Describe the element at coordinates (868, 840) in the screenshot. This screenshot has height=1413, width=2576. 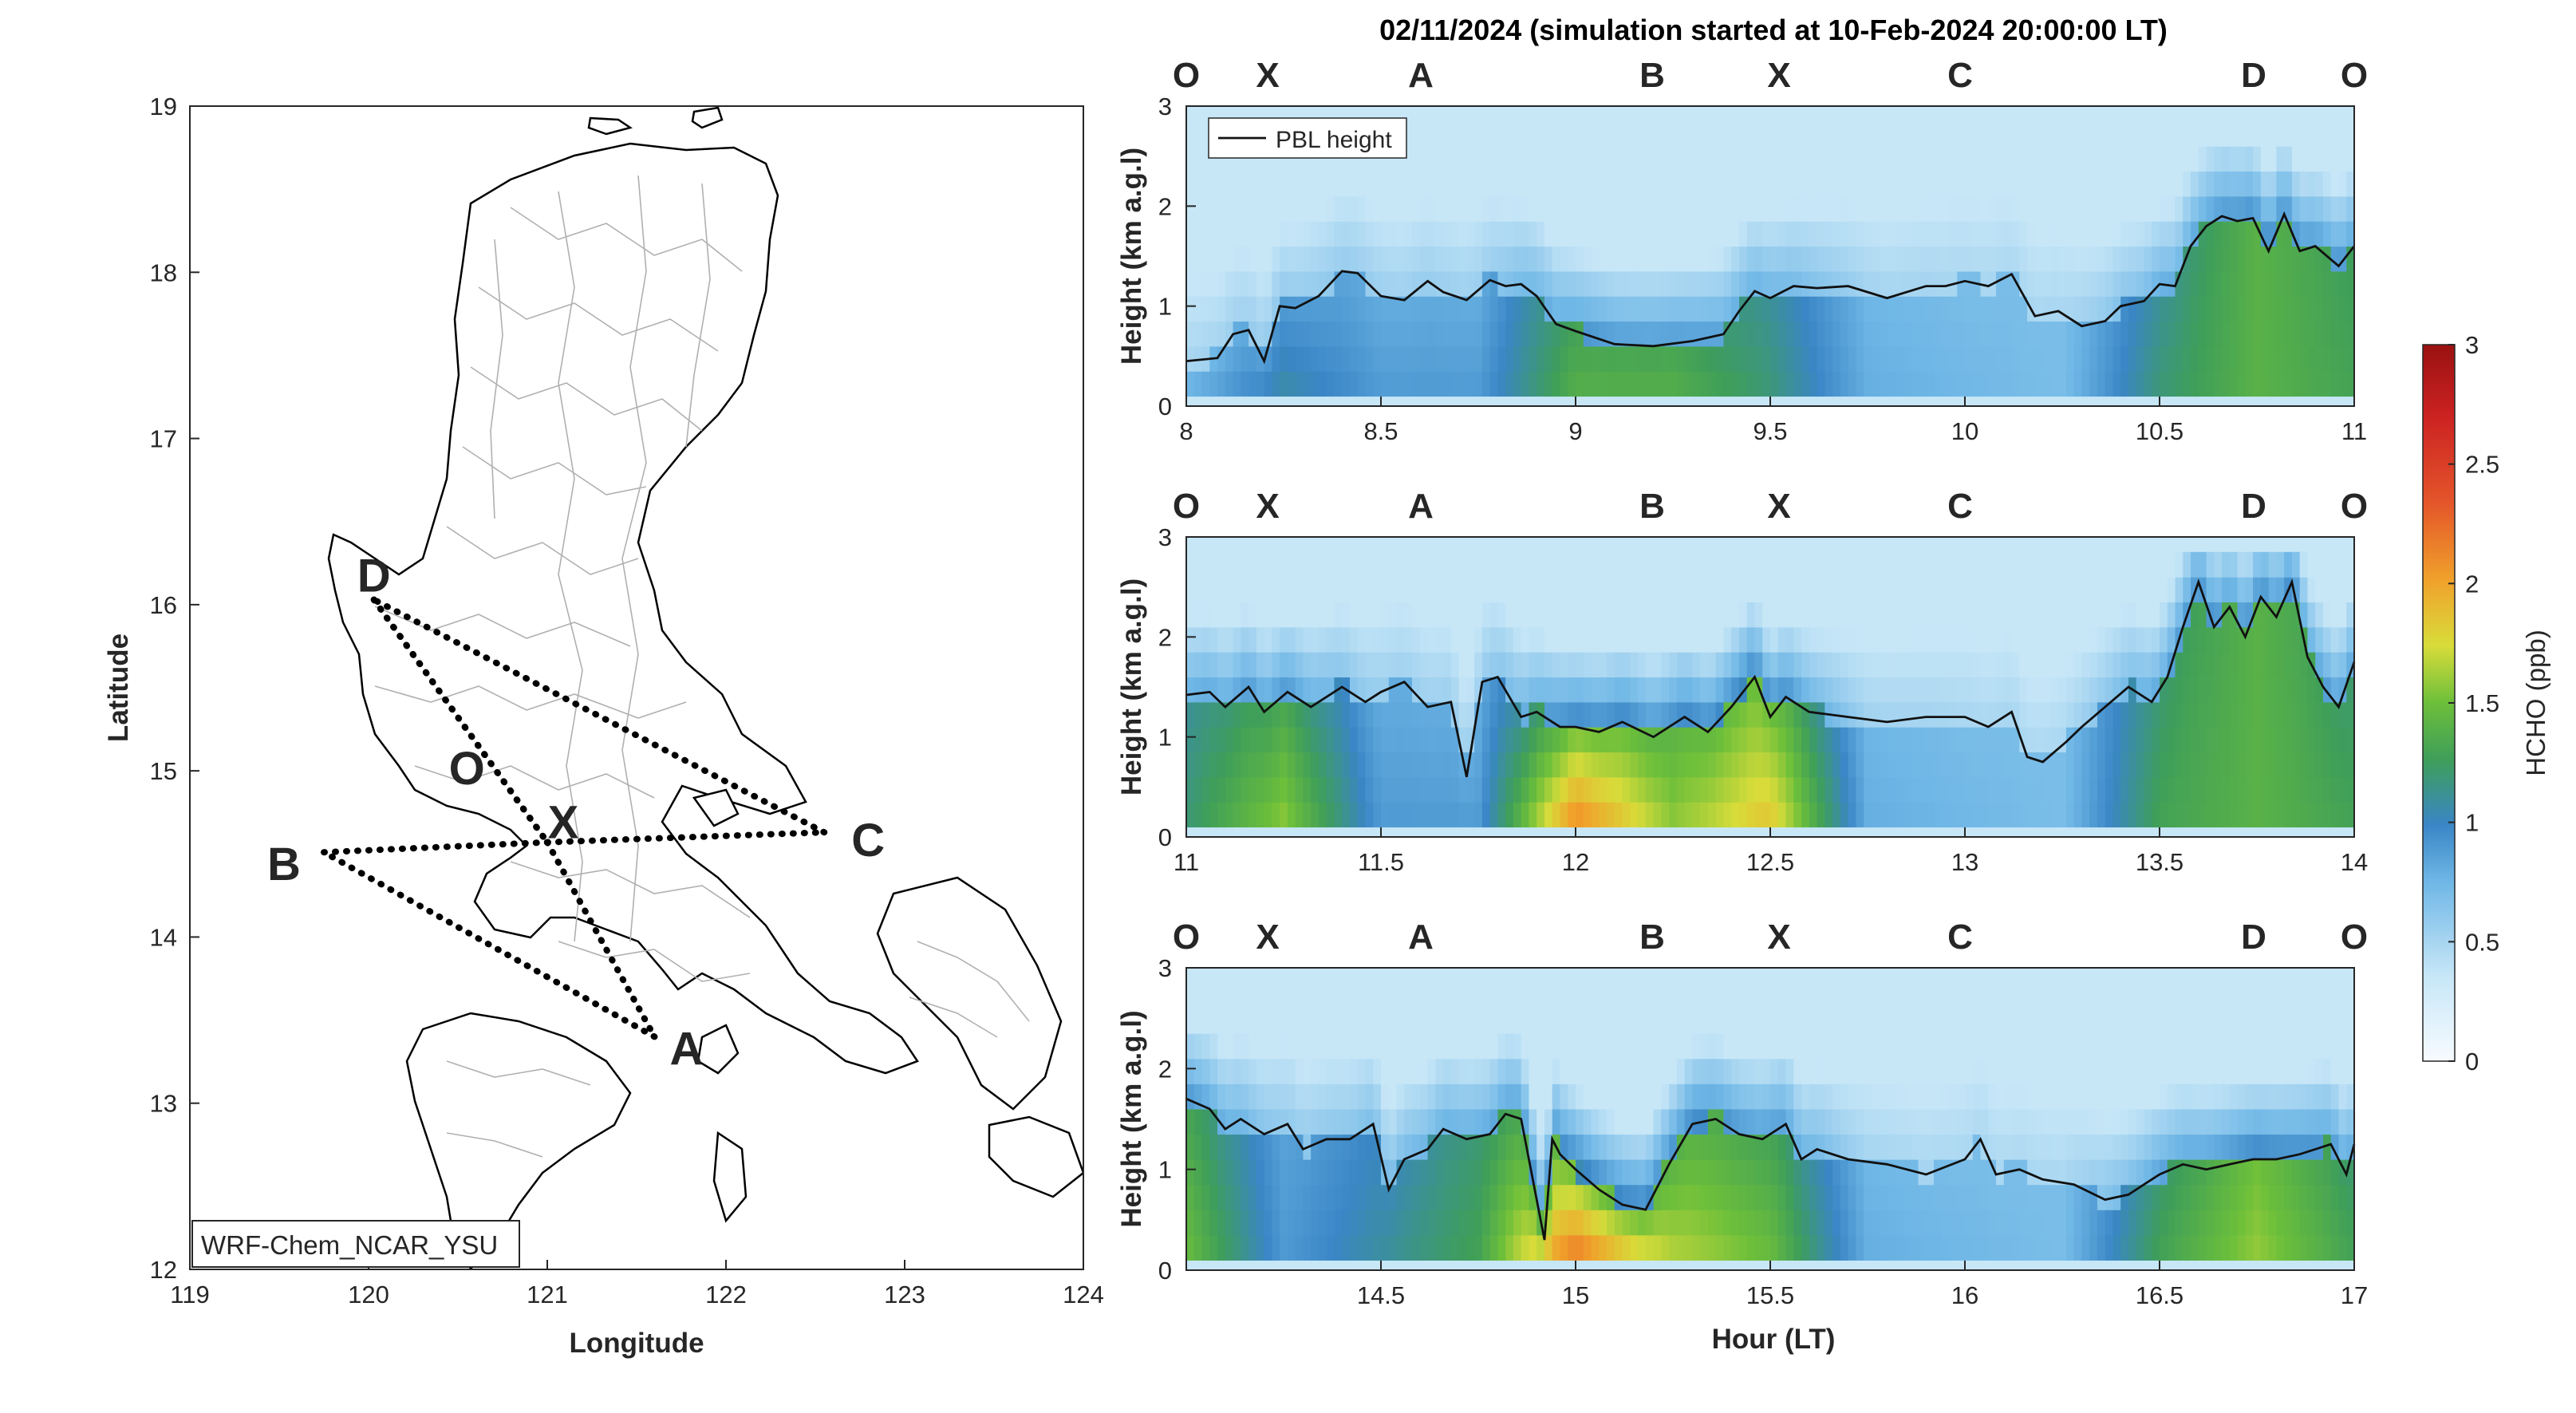
I see `map-point-c: C` at that location.